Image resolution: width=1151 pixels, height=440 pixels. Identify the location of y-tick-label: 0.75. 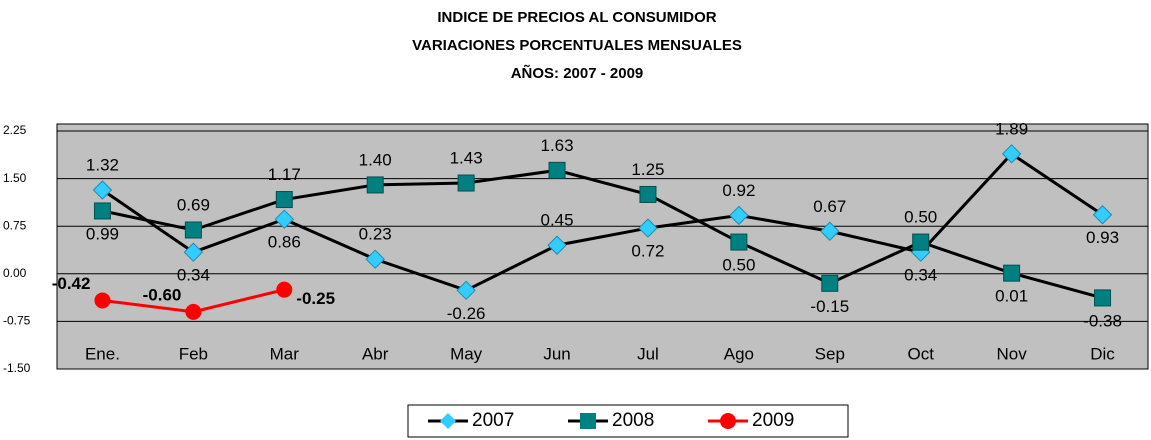
(15, 225).